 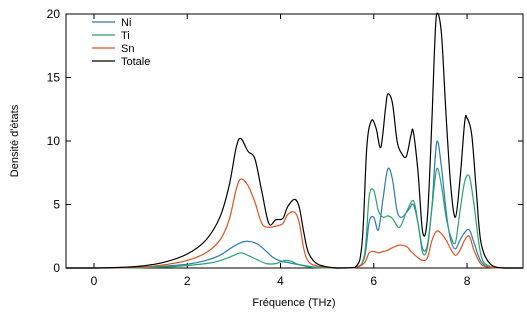 What do you see at coordinates (56, 205) in the screenshot?
I see `y-tick-label: 5` at bounding box center [56, 205].